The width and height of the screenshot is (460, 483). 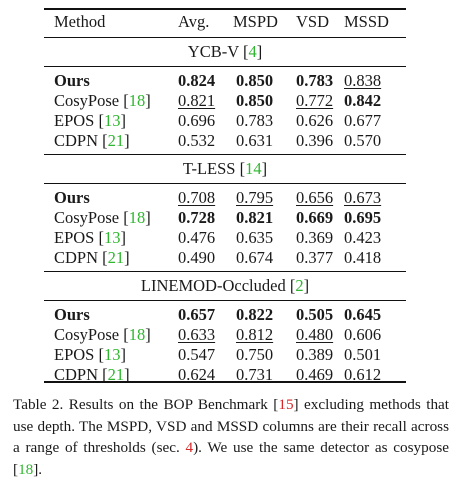 I want to click on row-avg-value: 0.821, so click(x=197, y=100).